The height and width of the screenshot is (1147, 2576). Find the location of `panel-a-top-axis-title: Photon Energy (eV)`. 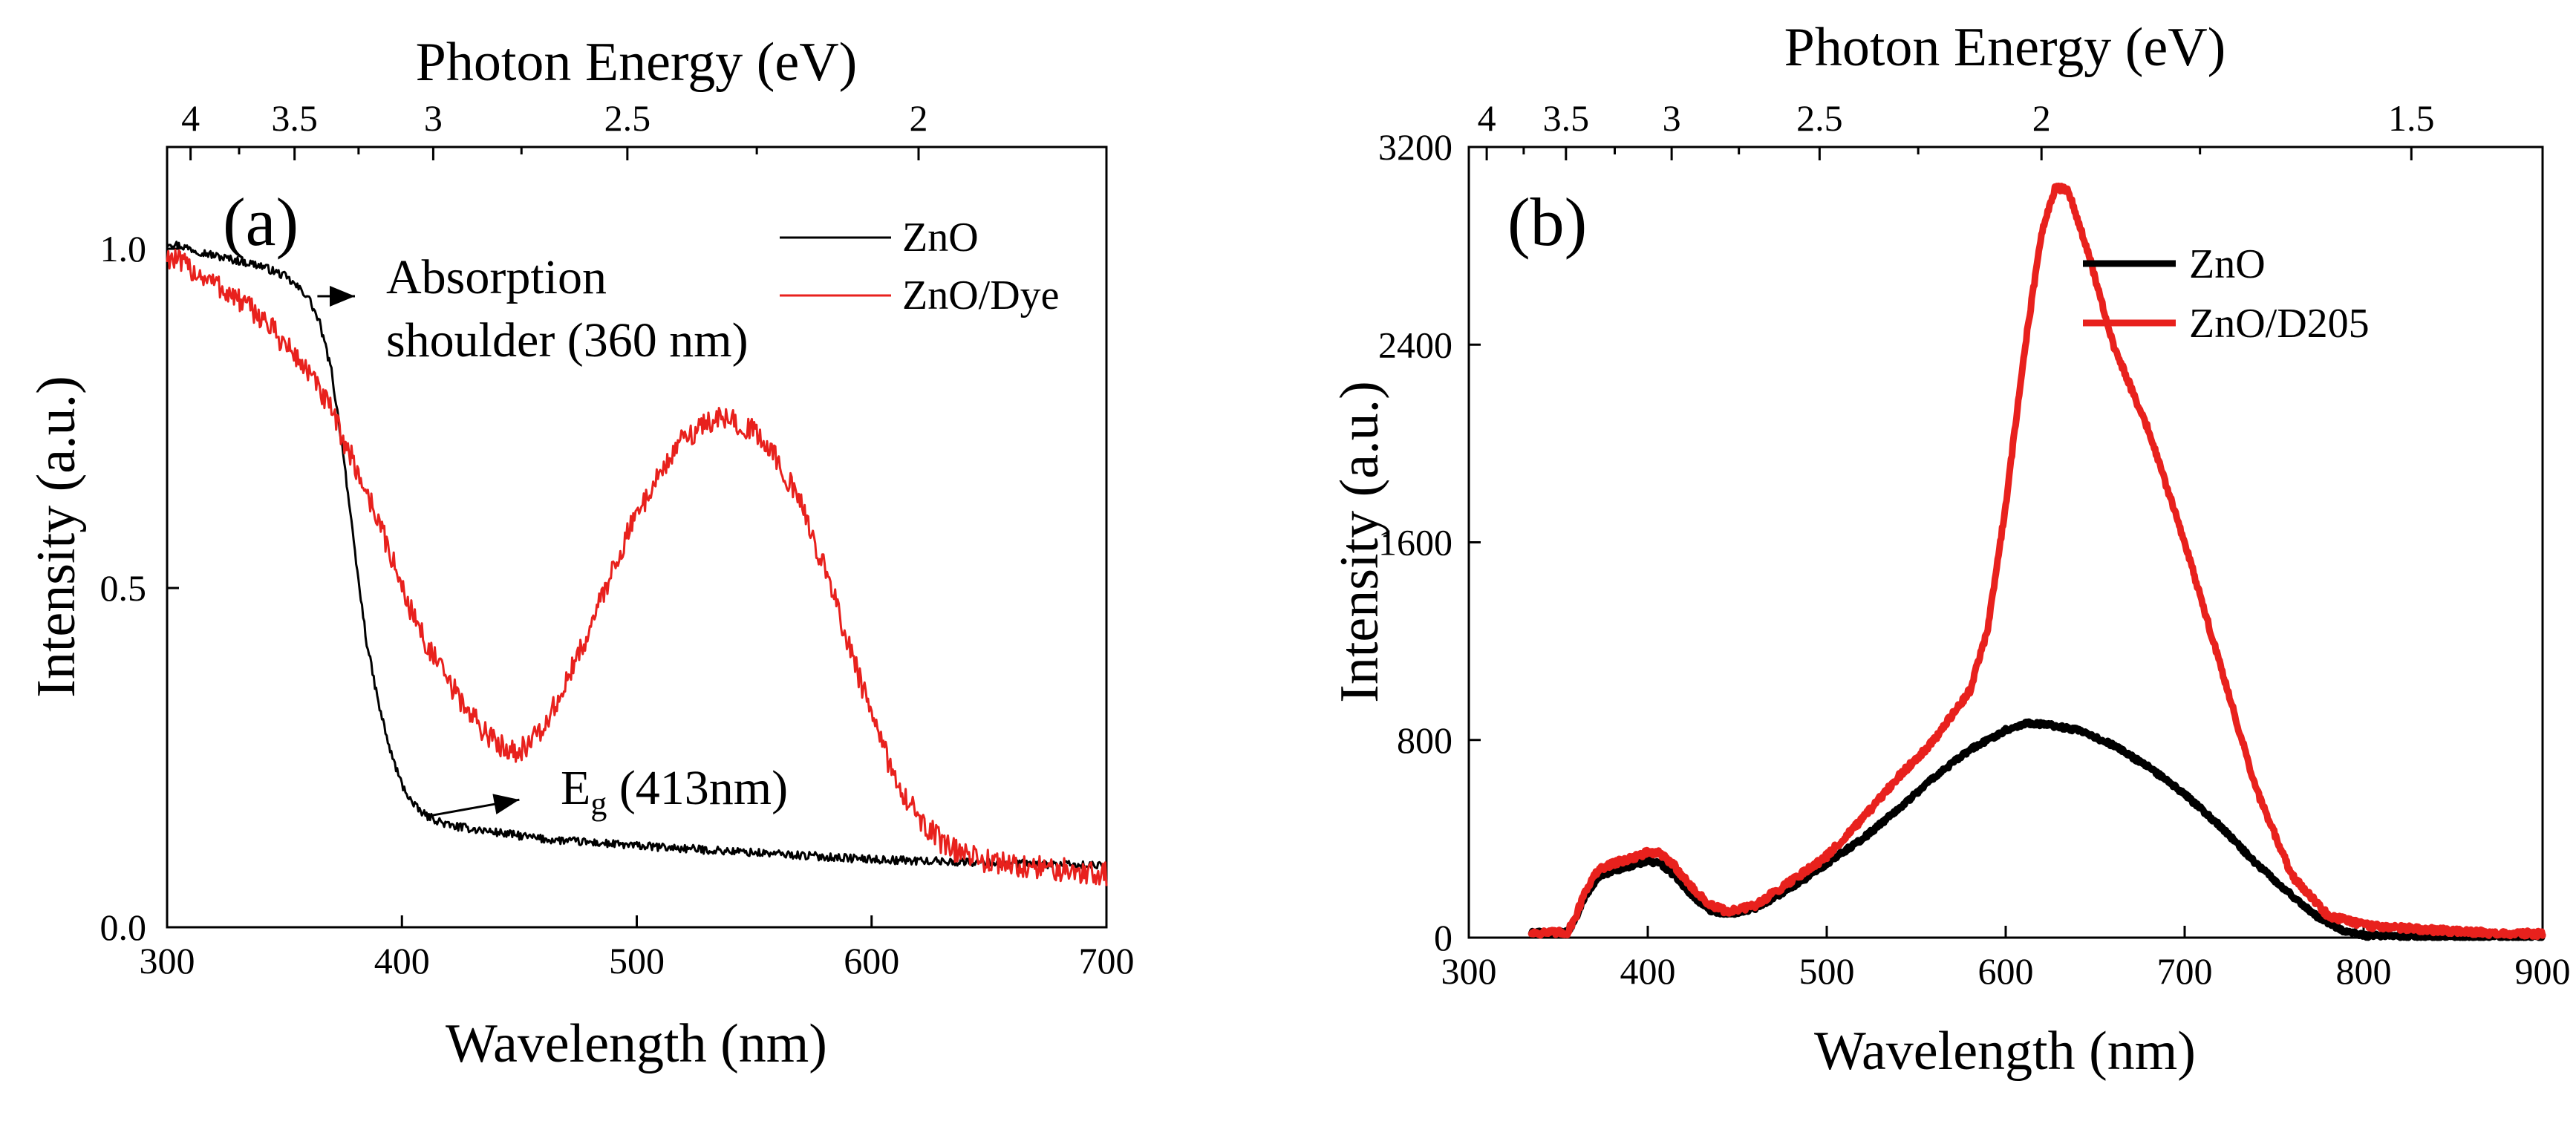

panel-a-top-axis-title: Photon Energy (eV) is located at coordinates (637, 62).